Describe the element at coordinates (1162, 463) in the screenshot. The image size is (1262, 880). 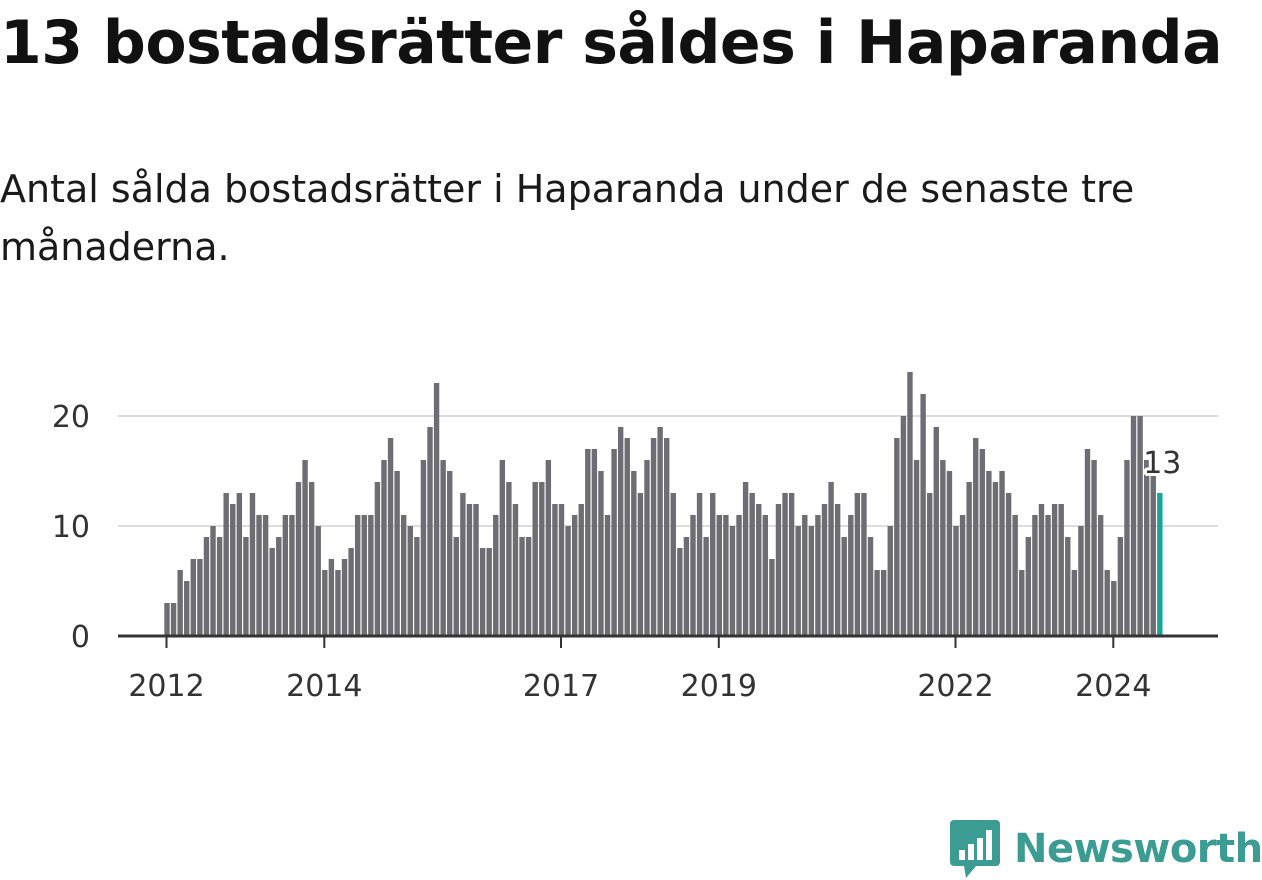
I see `highlight-value-label: 13` at that location.